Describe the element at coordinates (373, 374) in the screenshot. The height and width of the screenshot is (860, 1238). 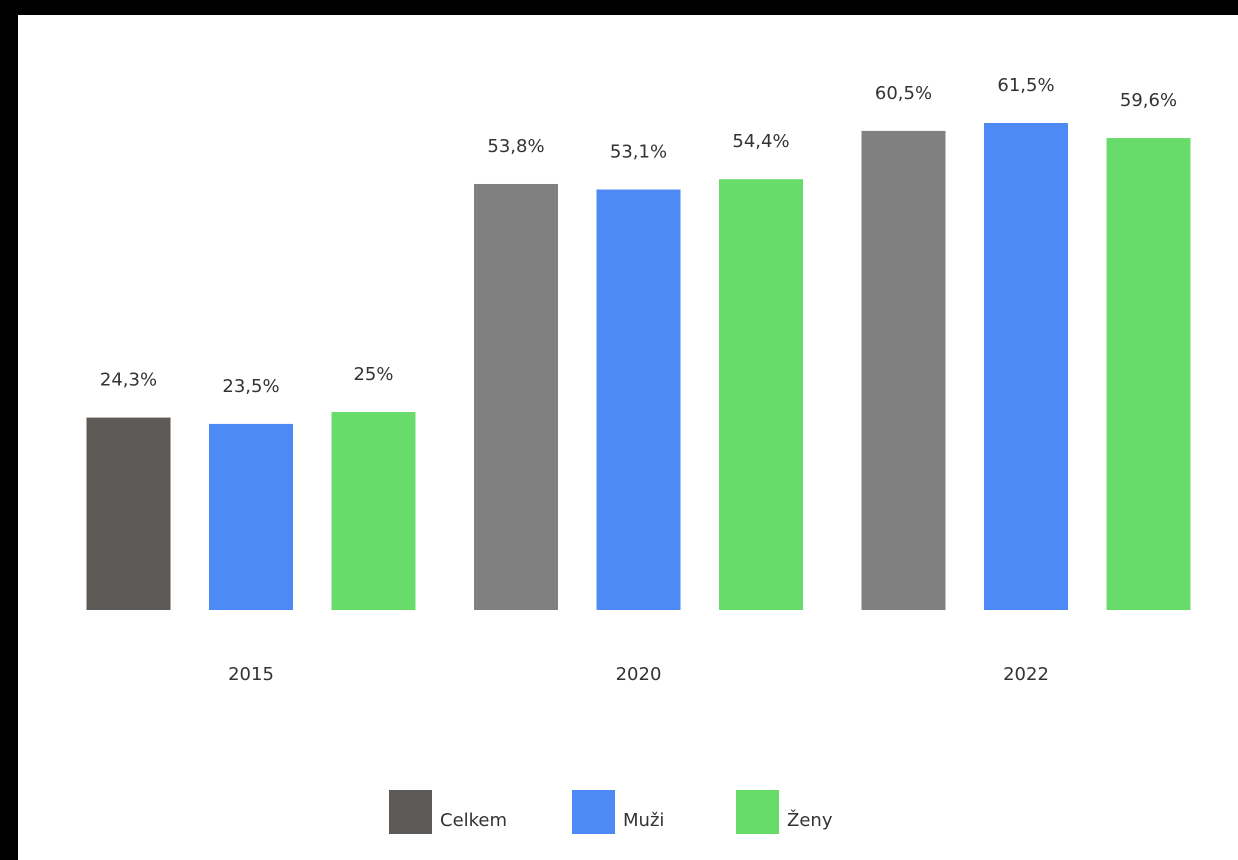
I see `value-label: 25%` at that location.